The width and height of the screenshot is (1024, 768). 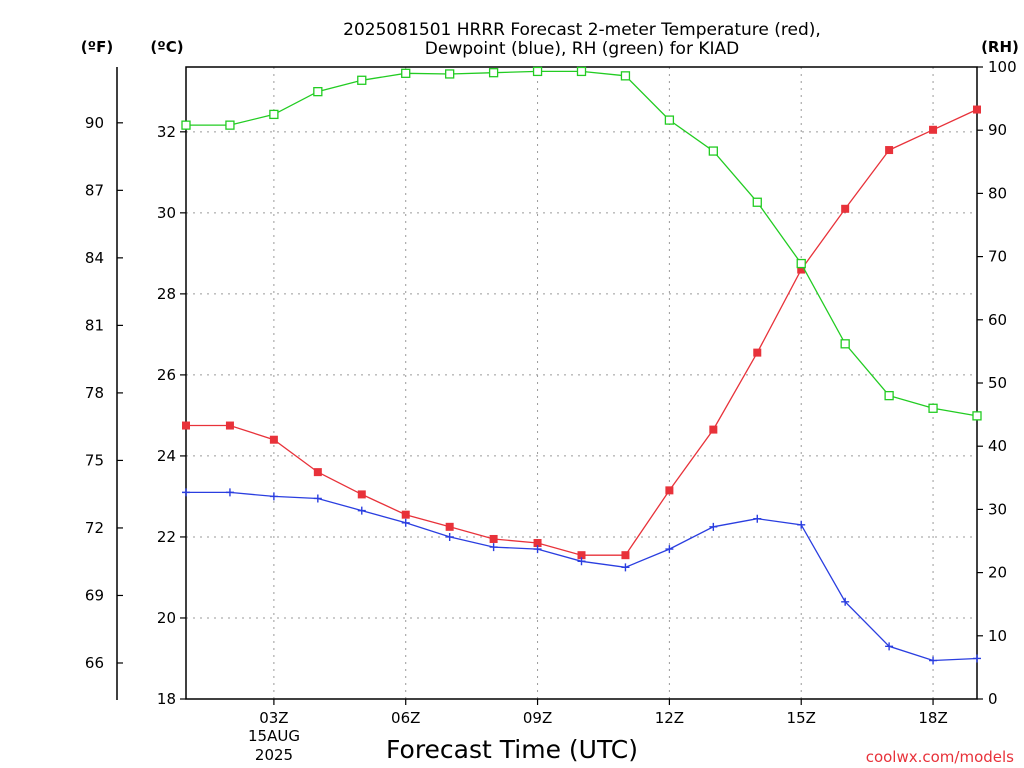 What do you see at coordinates (997, 446) in the screenshot?
I see `rh-tick-label: 40` at bounding box center [997, 446].